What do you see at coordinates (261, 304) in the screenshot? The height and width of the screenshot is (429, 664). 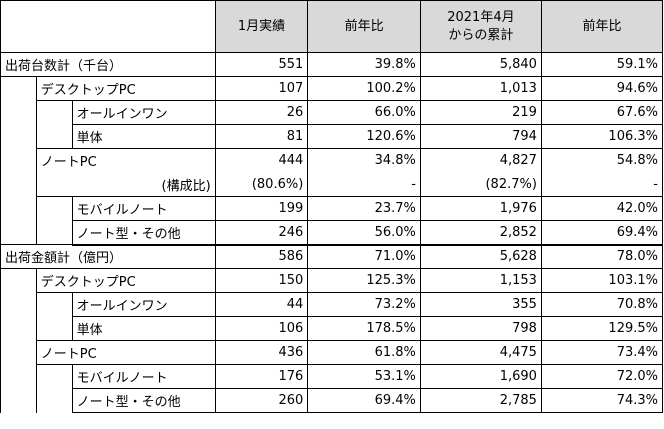 I see `cell-monthly: 44` at bounding box center [261, 304].